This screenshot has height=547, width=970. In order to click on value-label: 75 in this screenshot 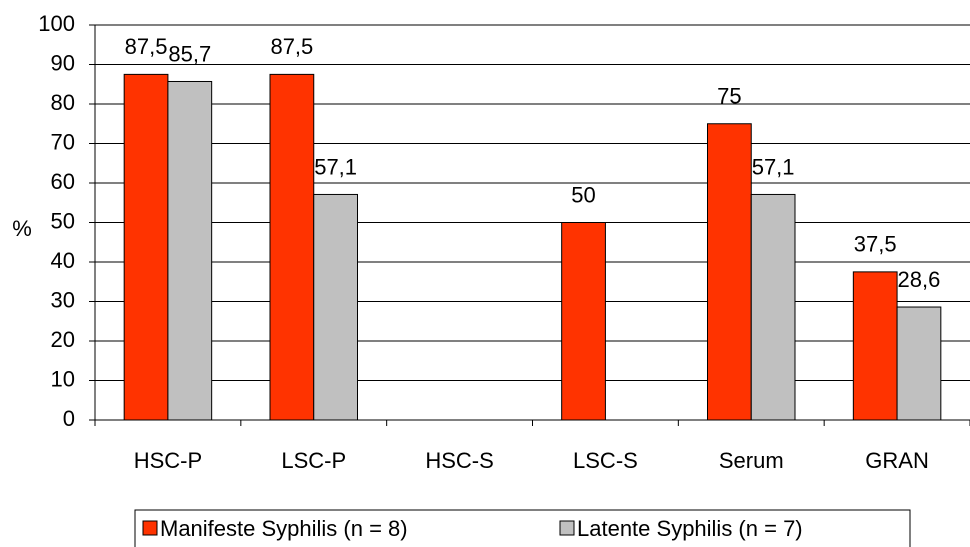, I will do `click(729, 96)`.